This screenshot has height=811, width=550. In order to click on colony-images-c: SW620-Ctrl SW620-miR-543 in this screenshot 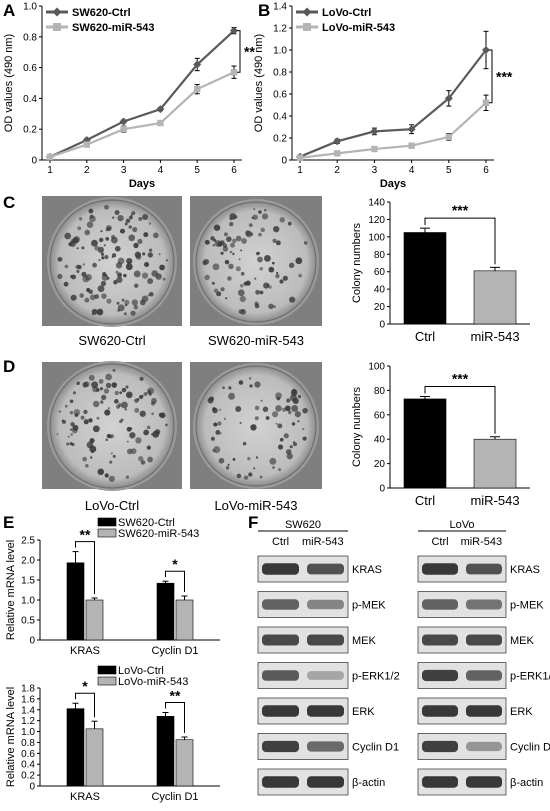, I will do `click(182, 272)`.